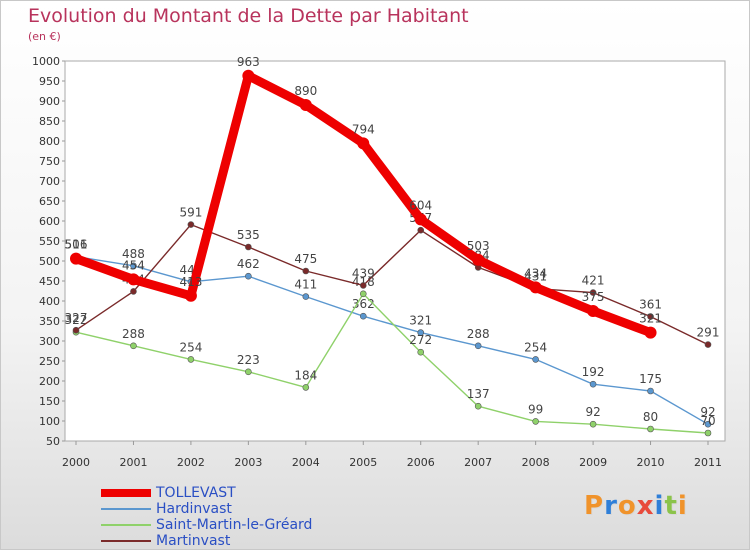 Image resolution: width=750 pixels, height=550 pixels. Describe the element at coordinates (535, 273) in the screenshot. I see `data-label: 434` at that location.